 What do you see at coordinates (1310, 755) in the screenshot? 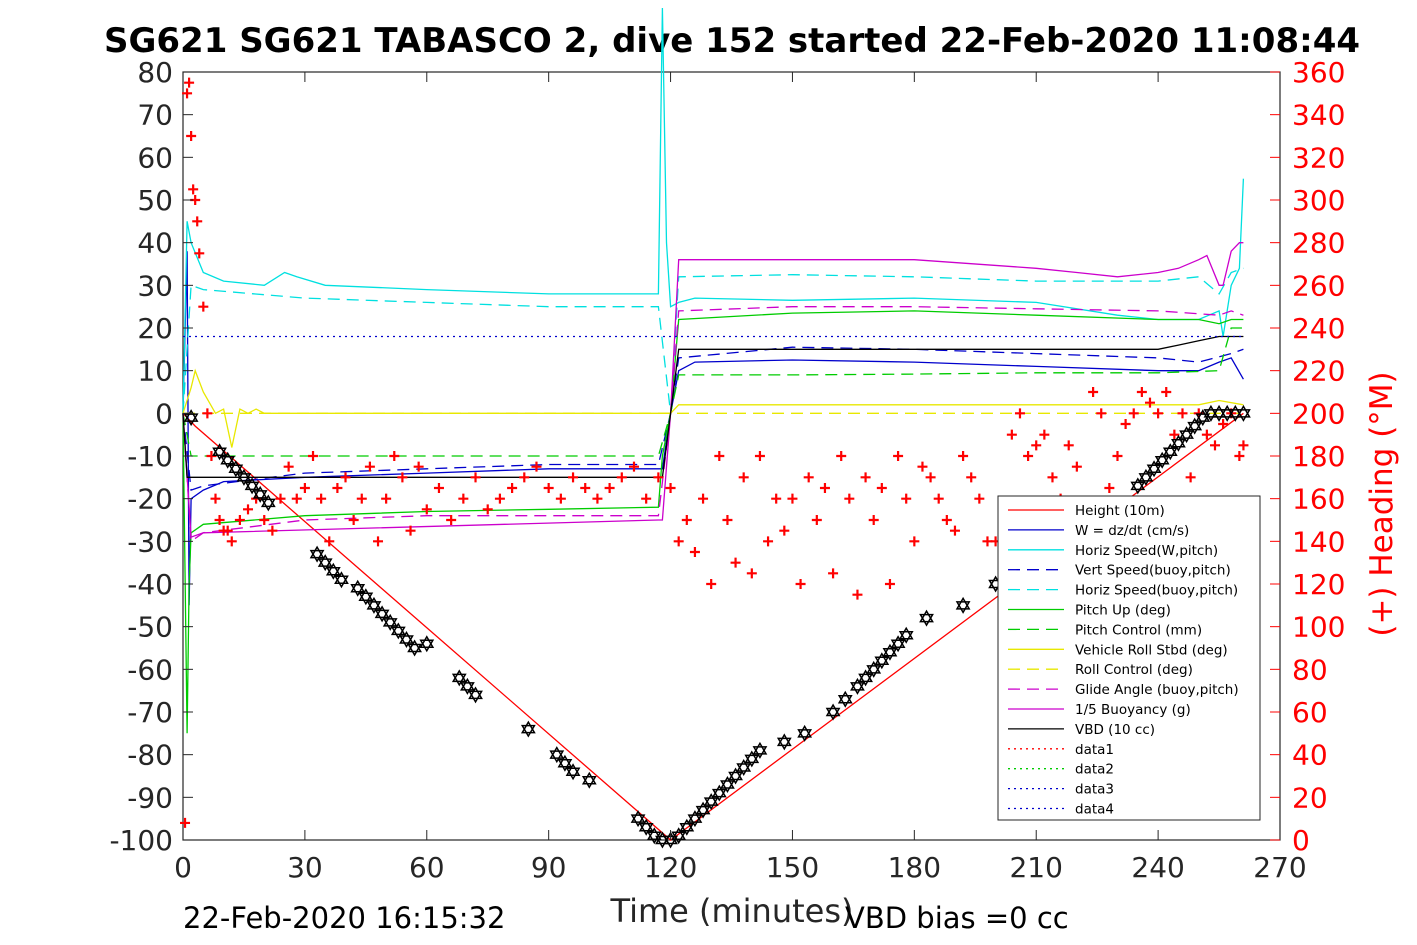
I see `y2-tick-label: 40` at bounding box center [1310, 755].